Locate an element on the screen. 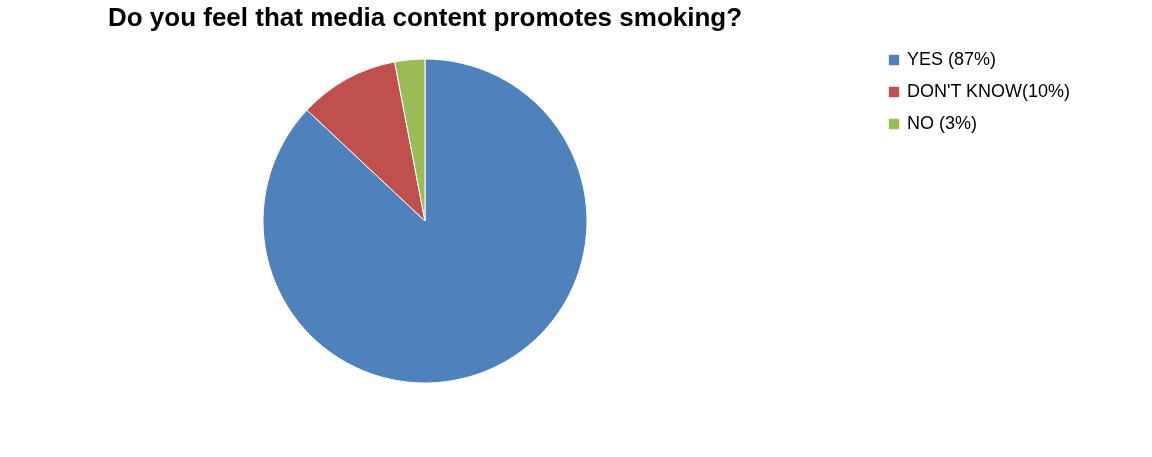 The image size is (1152, 457). pie-slice is located at coordinates (366, 141).